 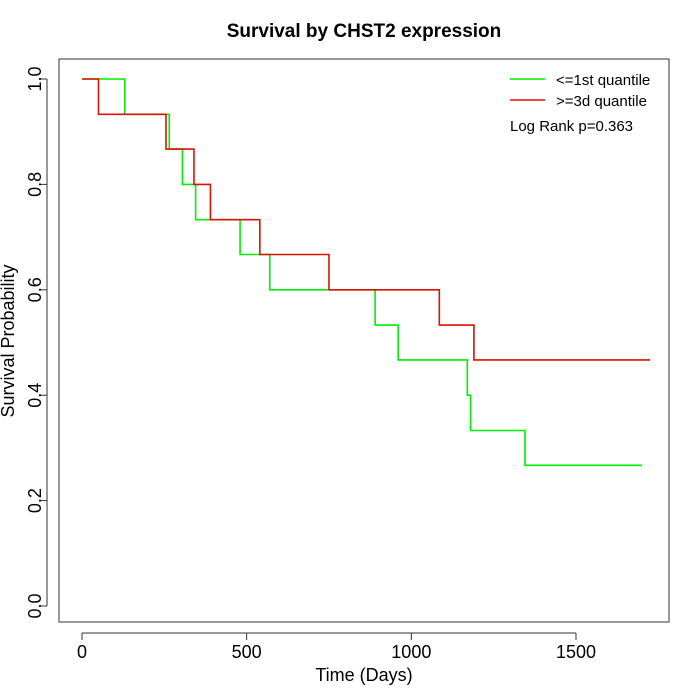 I want to click on y-tick-label: 0.0, so click(x=35, y=605).